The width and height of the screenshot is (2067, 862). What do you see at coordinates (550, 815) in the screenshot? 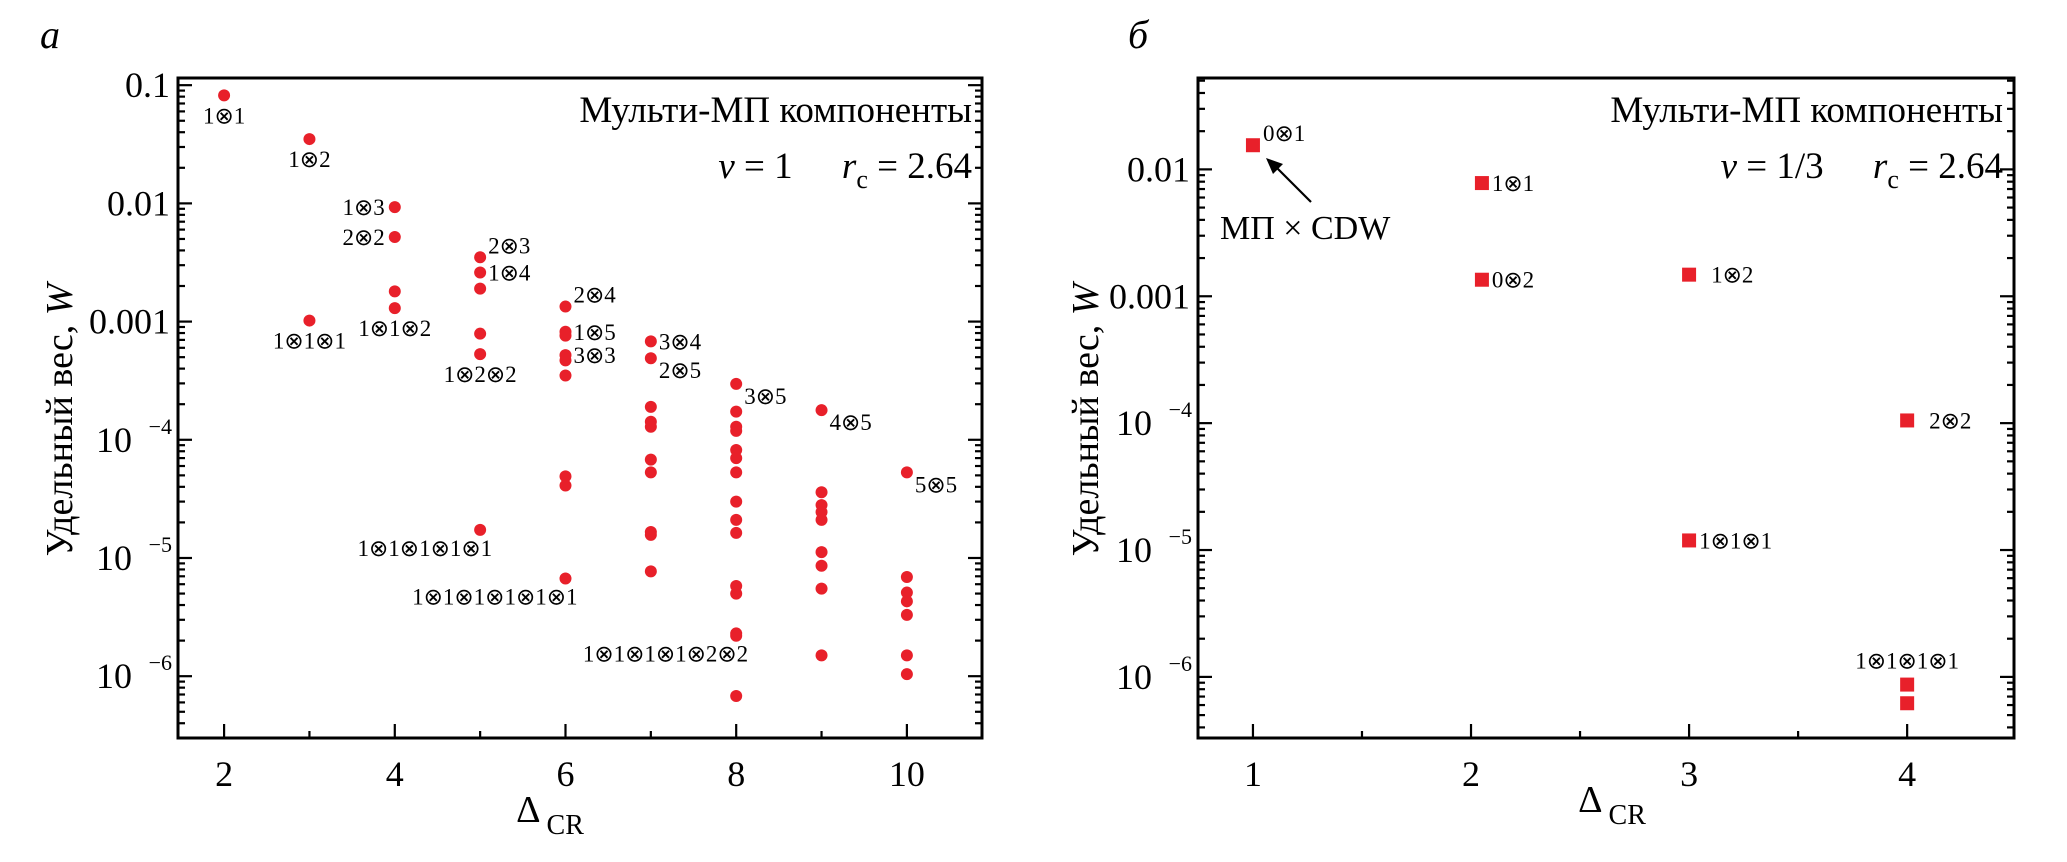
I see `panel-a-xlabel: Δ CR` at bounding box center [550, 815].